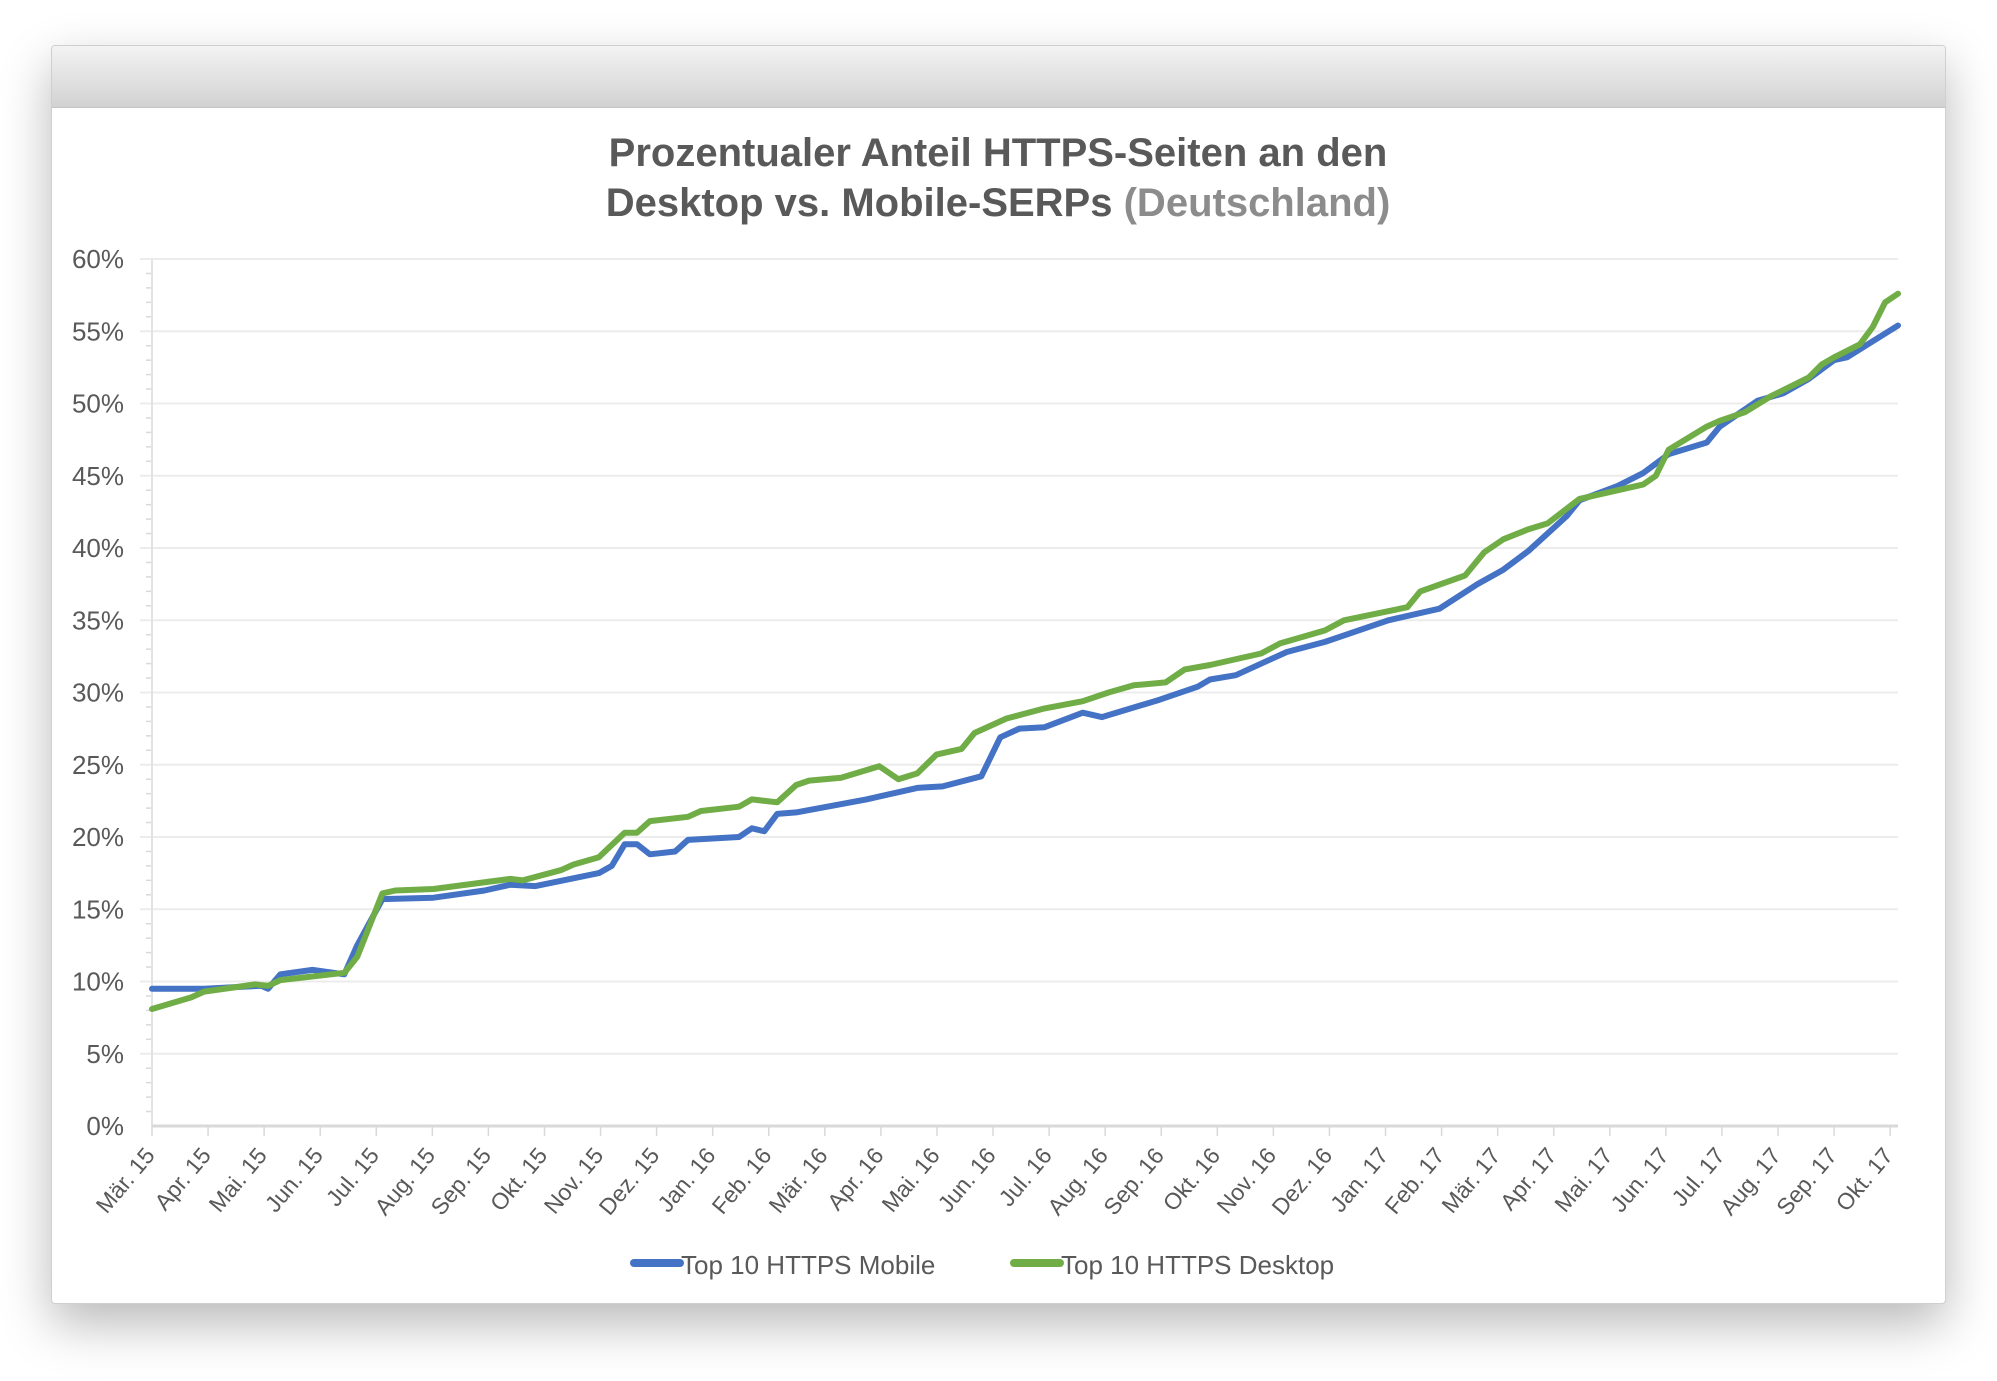 The image size is (1997, 1381). What do you see at coordinates (982, 1265) in the screenshot?
I see `legend: Top 10 HTTPS Mobile Top 10 HTTPS Desktop` at bounding box center [982, 1265].